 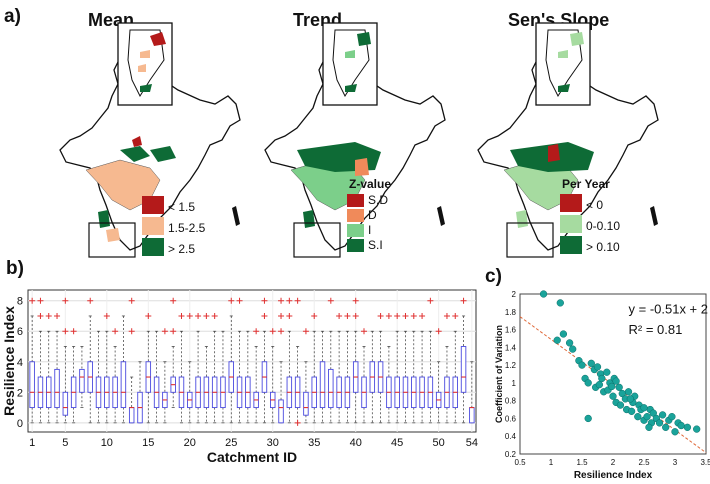 What do you see at coordinates (675, 462) in the screenshot?
I see `scatter-xtick: 3` at bounding box center [675, 462].